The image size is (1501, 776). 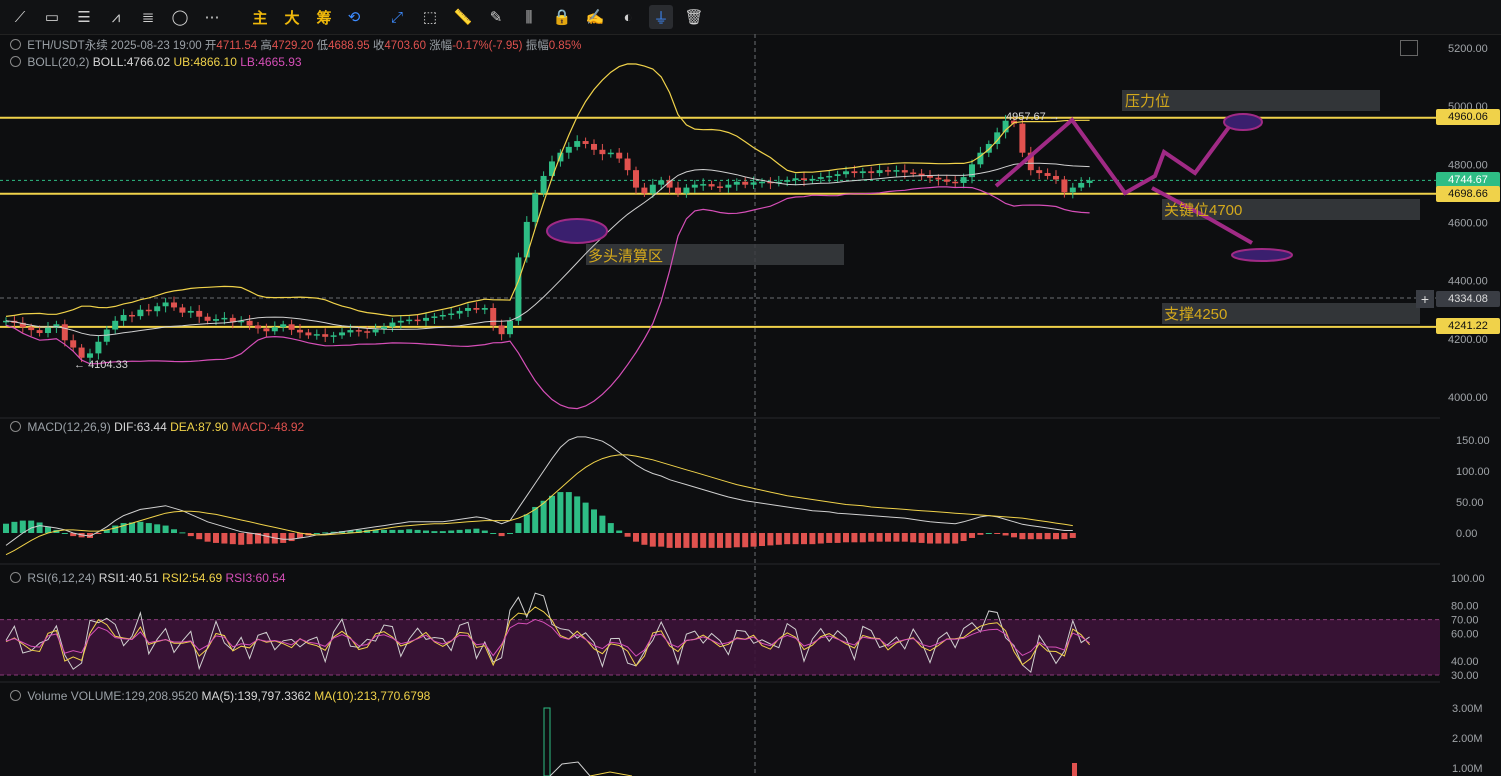 What do you see at coordinates (1409, 48) in the screenshot?
I see `fullscreen-icon` at bounding box center [1409, 48].